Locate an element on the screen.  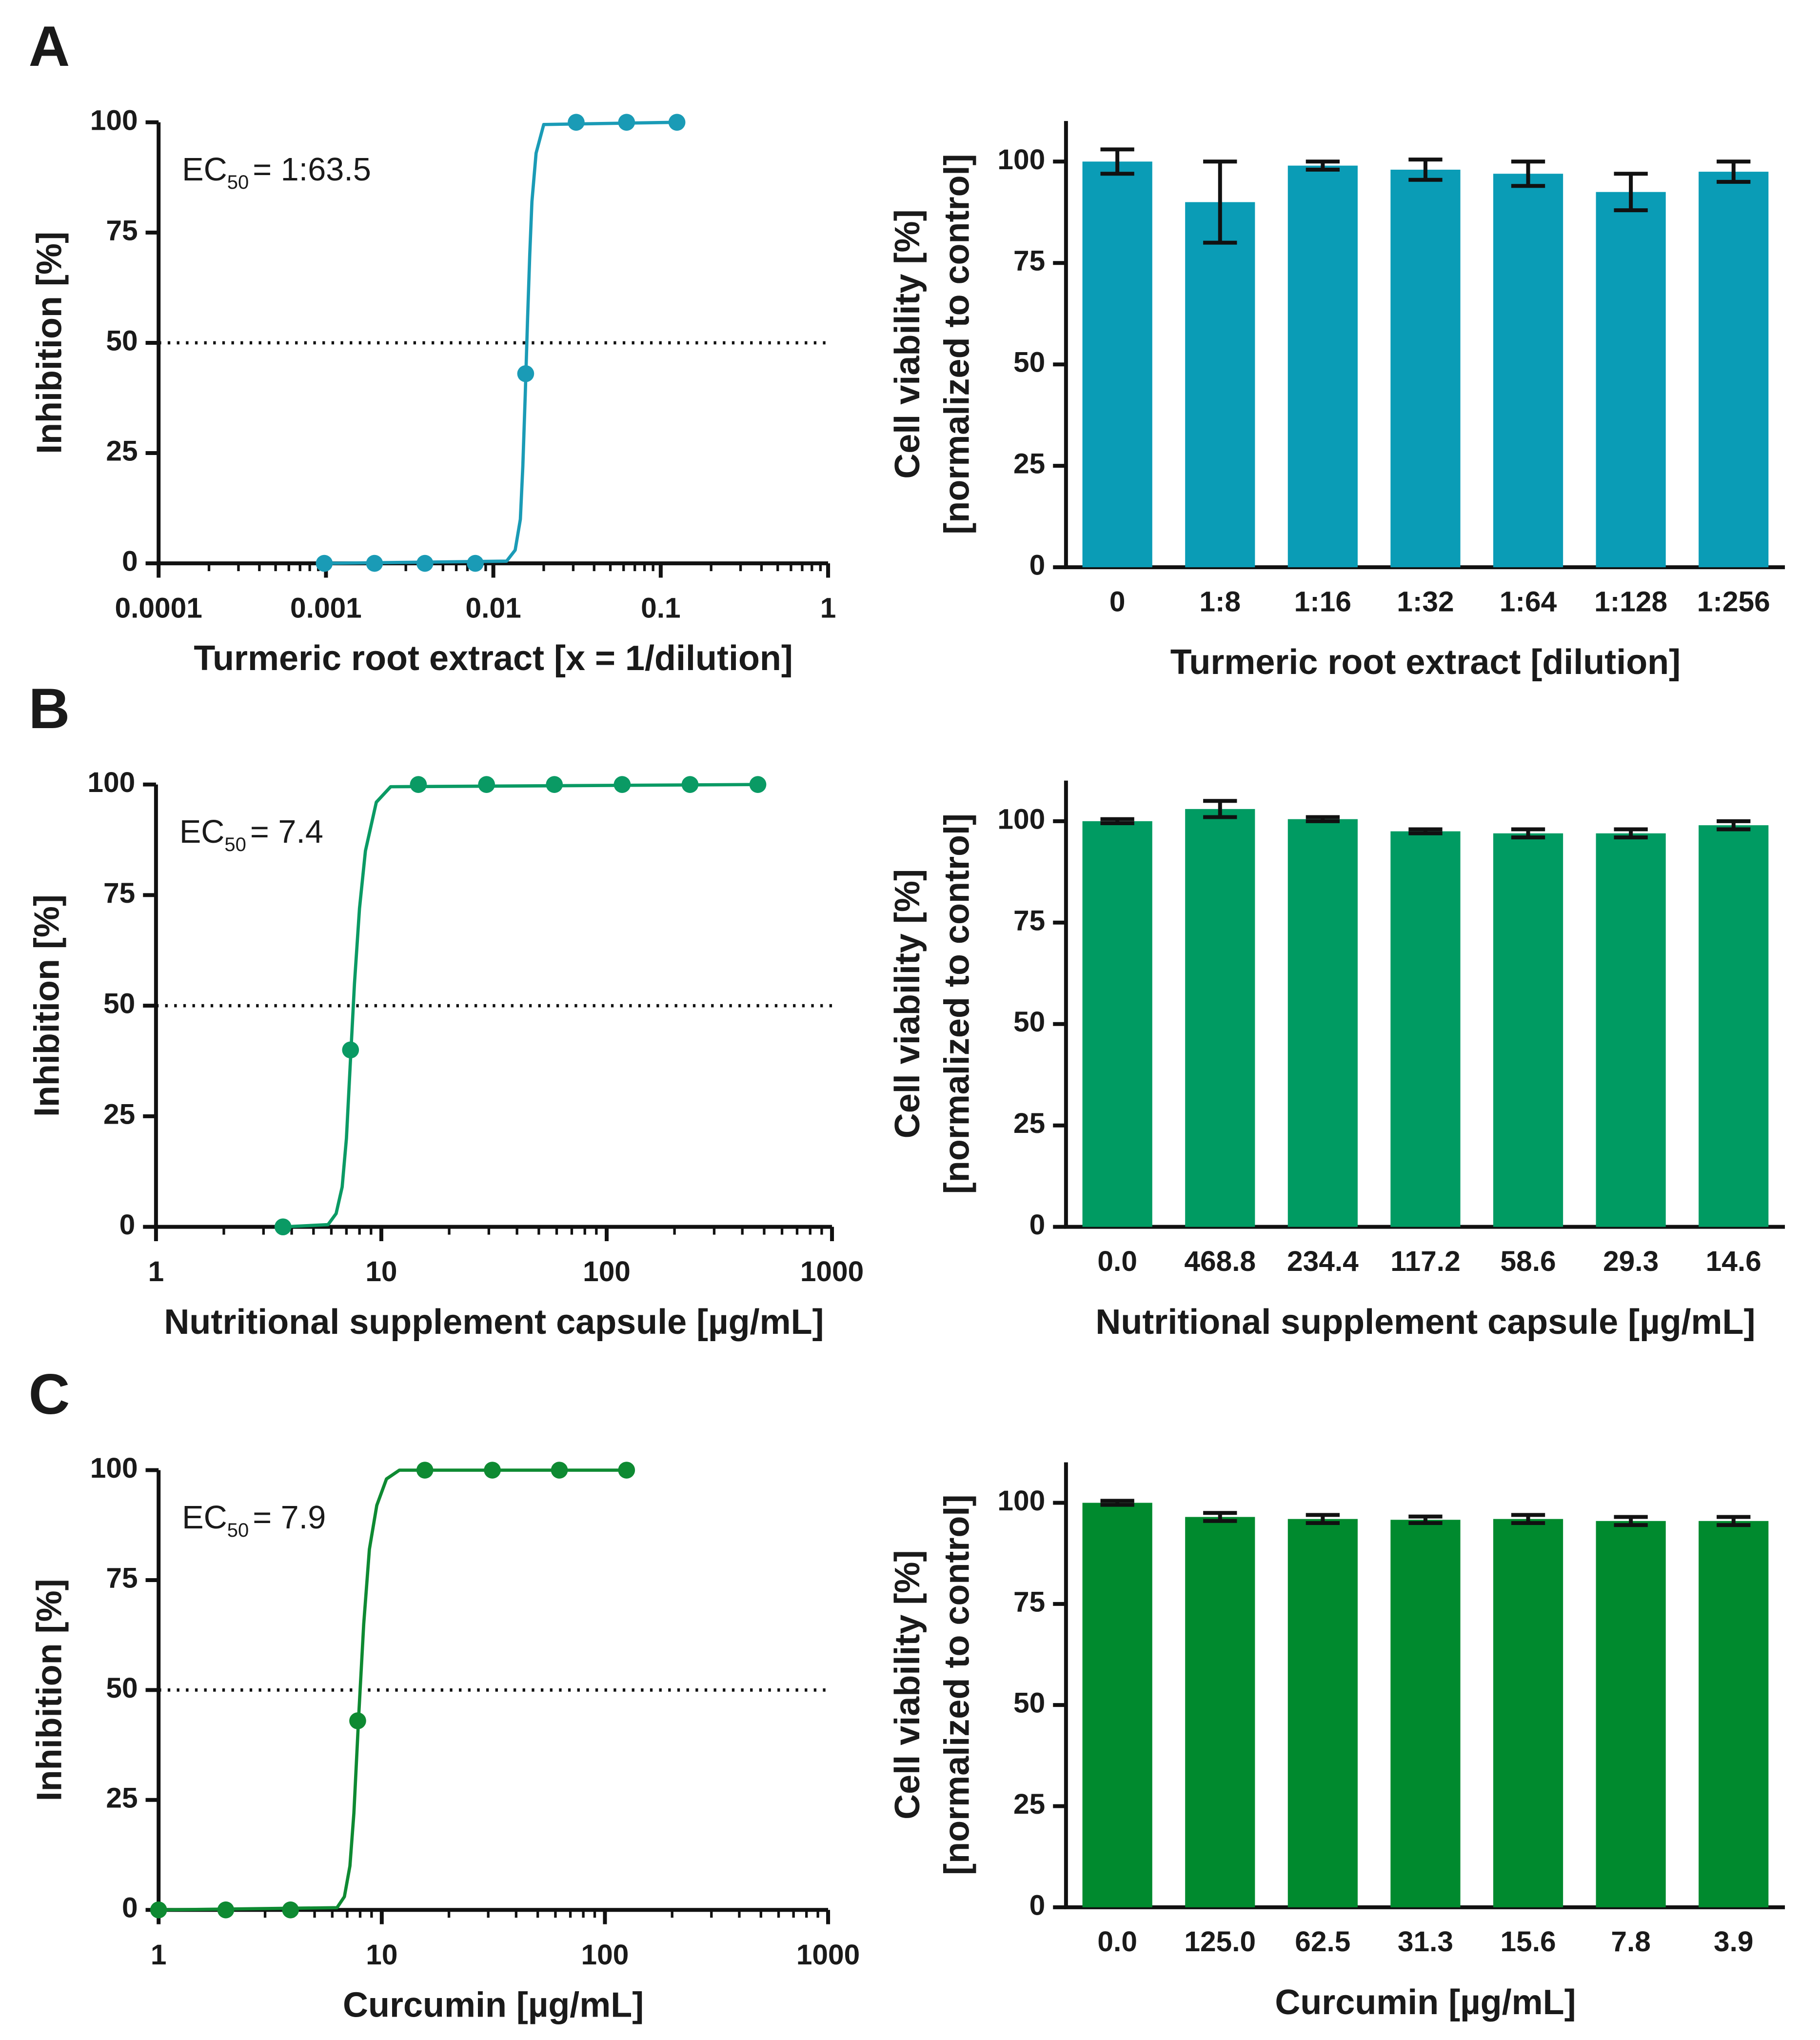
fit-curve is located at coordinates (520, 1005).